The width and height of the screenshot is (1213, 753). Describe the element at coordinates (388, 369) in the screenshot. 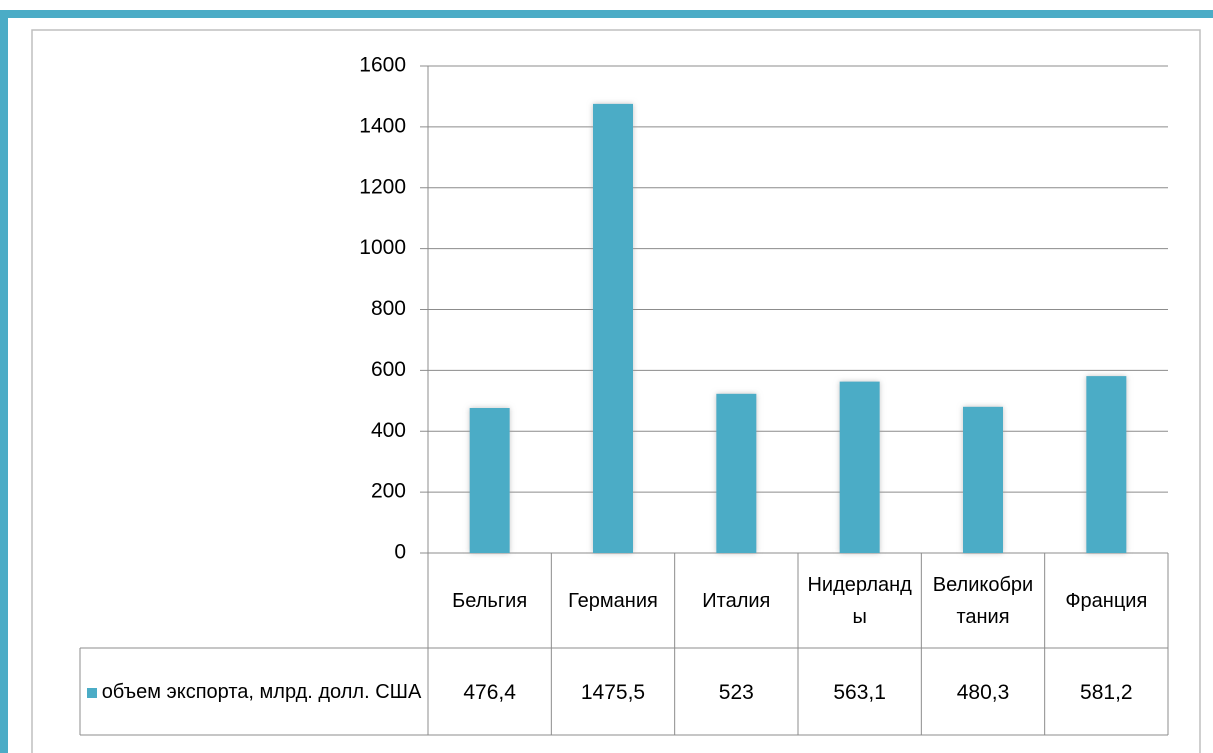

I see `y-tick-label: 600` at that location.